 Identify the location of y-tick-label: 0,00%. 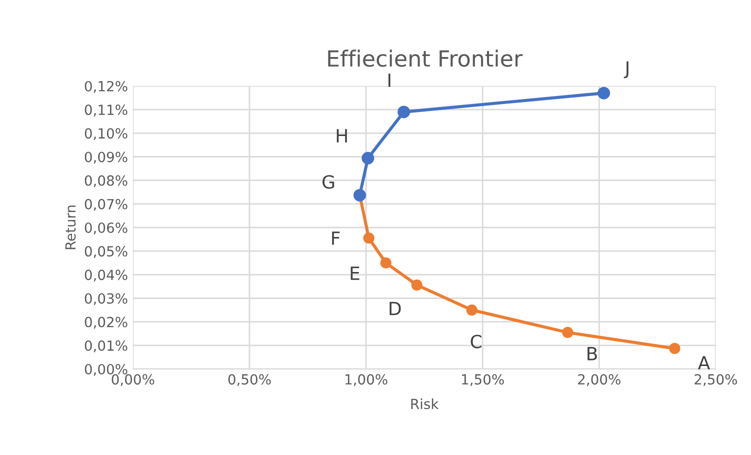
(106, 370).